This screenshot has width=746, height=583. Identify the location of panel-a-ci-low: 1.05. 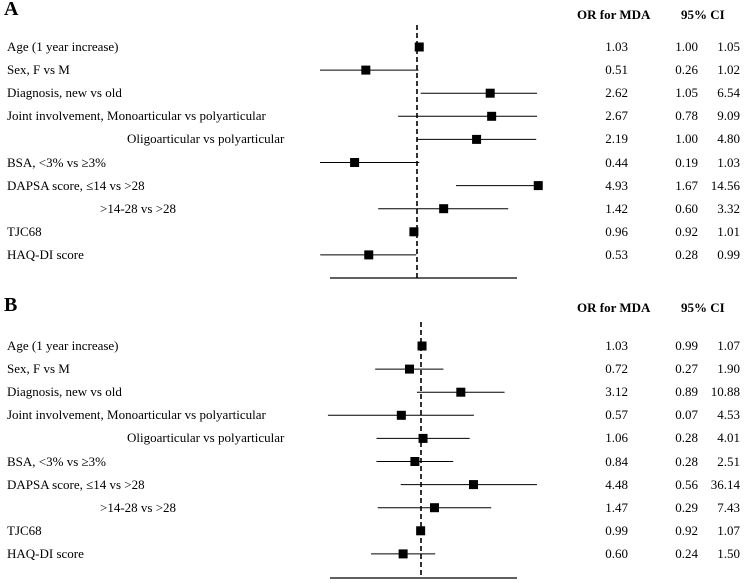
(686, 93).